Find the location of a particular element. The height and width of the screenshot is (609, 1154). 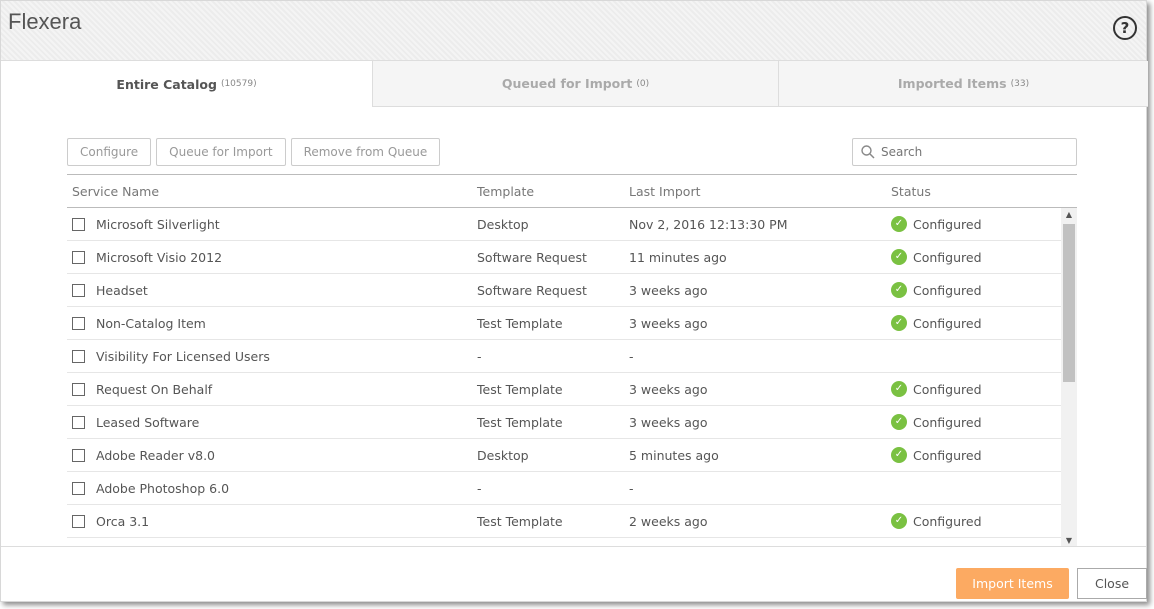

tab-imported-items: Imported Items (33) is located at coordinates (963, 84).